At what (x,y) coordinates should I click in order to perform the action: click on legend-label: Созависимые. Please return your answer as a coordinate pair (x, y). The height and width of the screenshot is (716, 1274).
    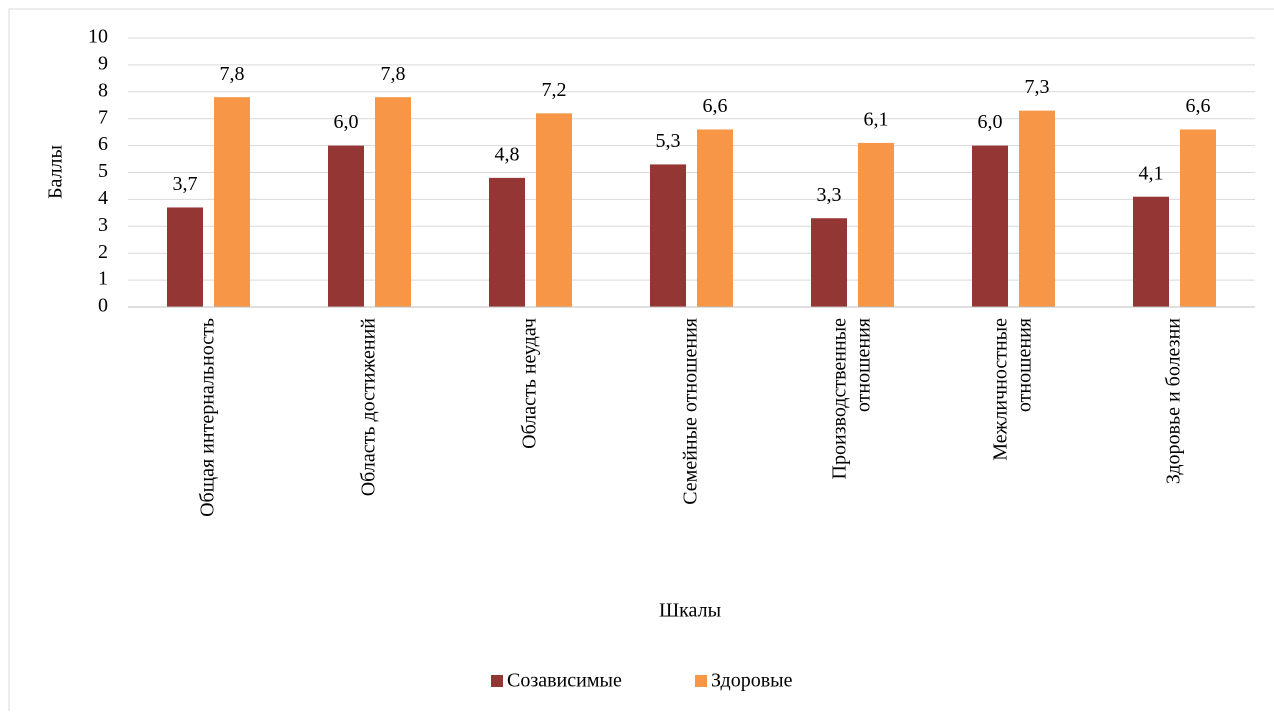
    Looking at the image, I should click on (564, 681).